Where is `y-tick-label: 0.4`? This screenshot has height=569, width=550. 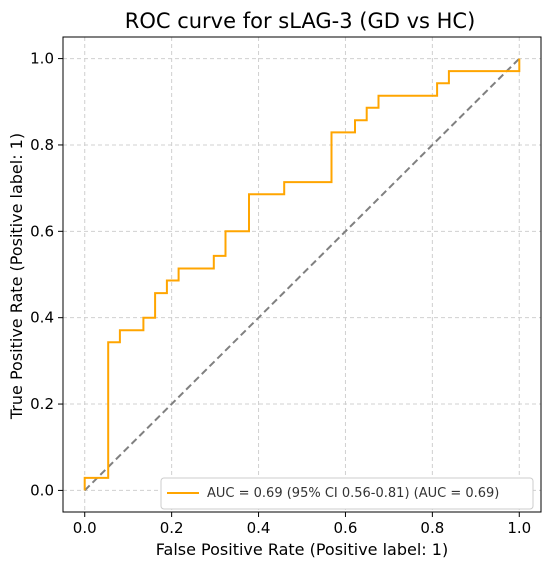
y-tick-label: 0.4 is located at coordinates (42, 318).